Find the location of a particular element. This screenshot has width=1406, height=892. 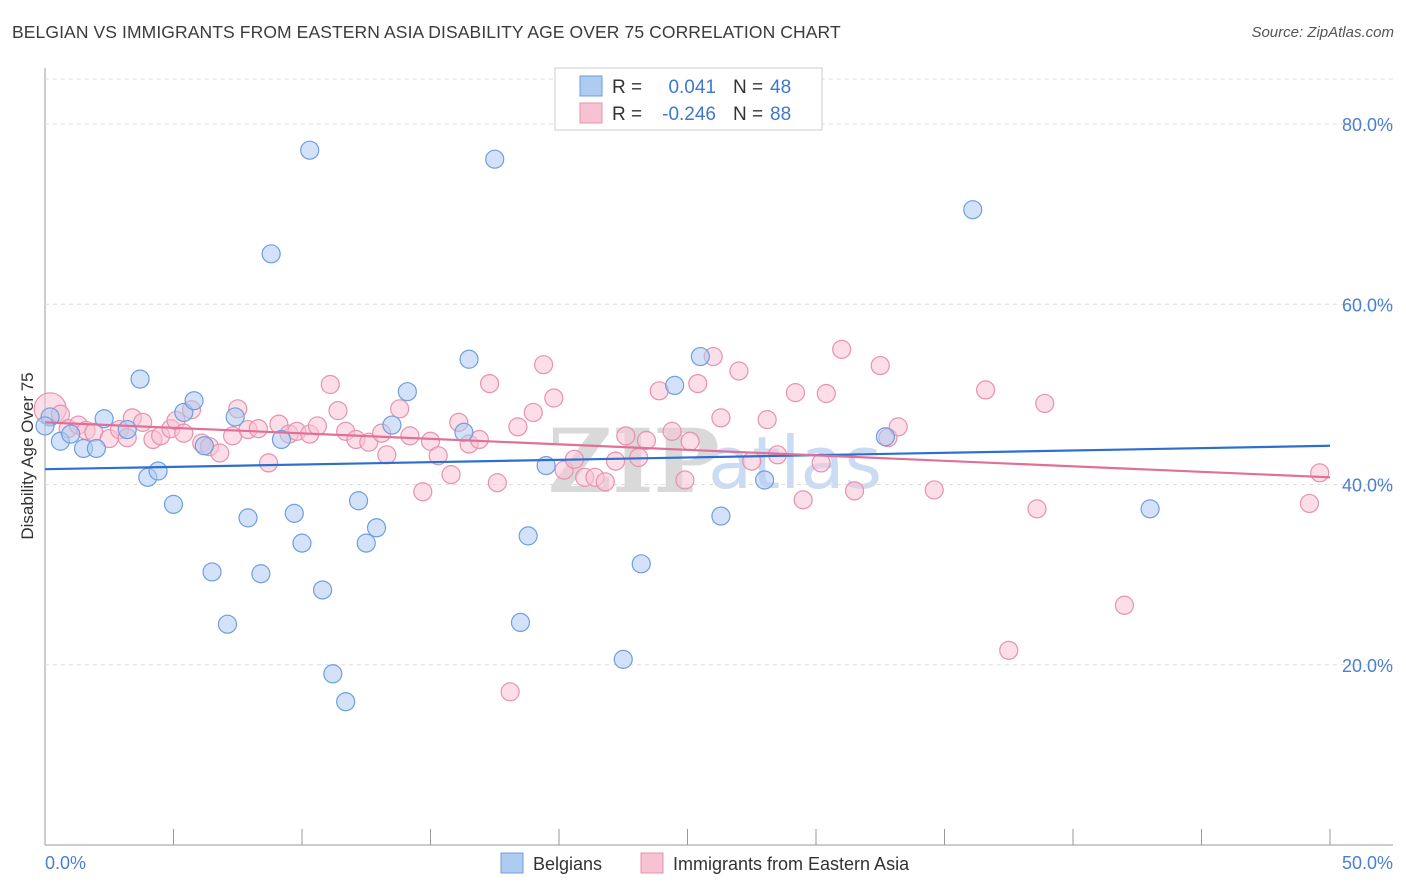

trend-lines is located at coordinates (687, 450).